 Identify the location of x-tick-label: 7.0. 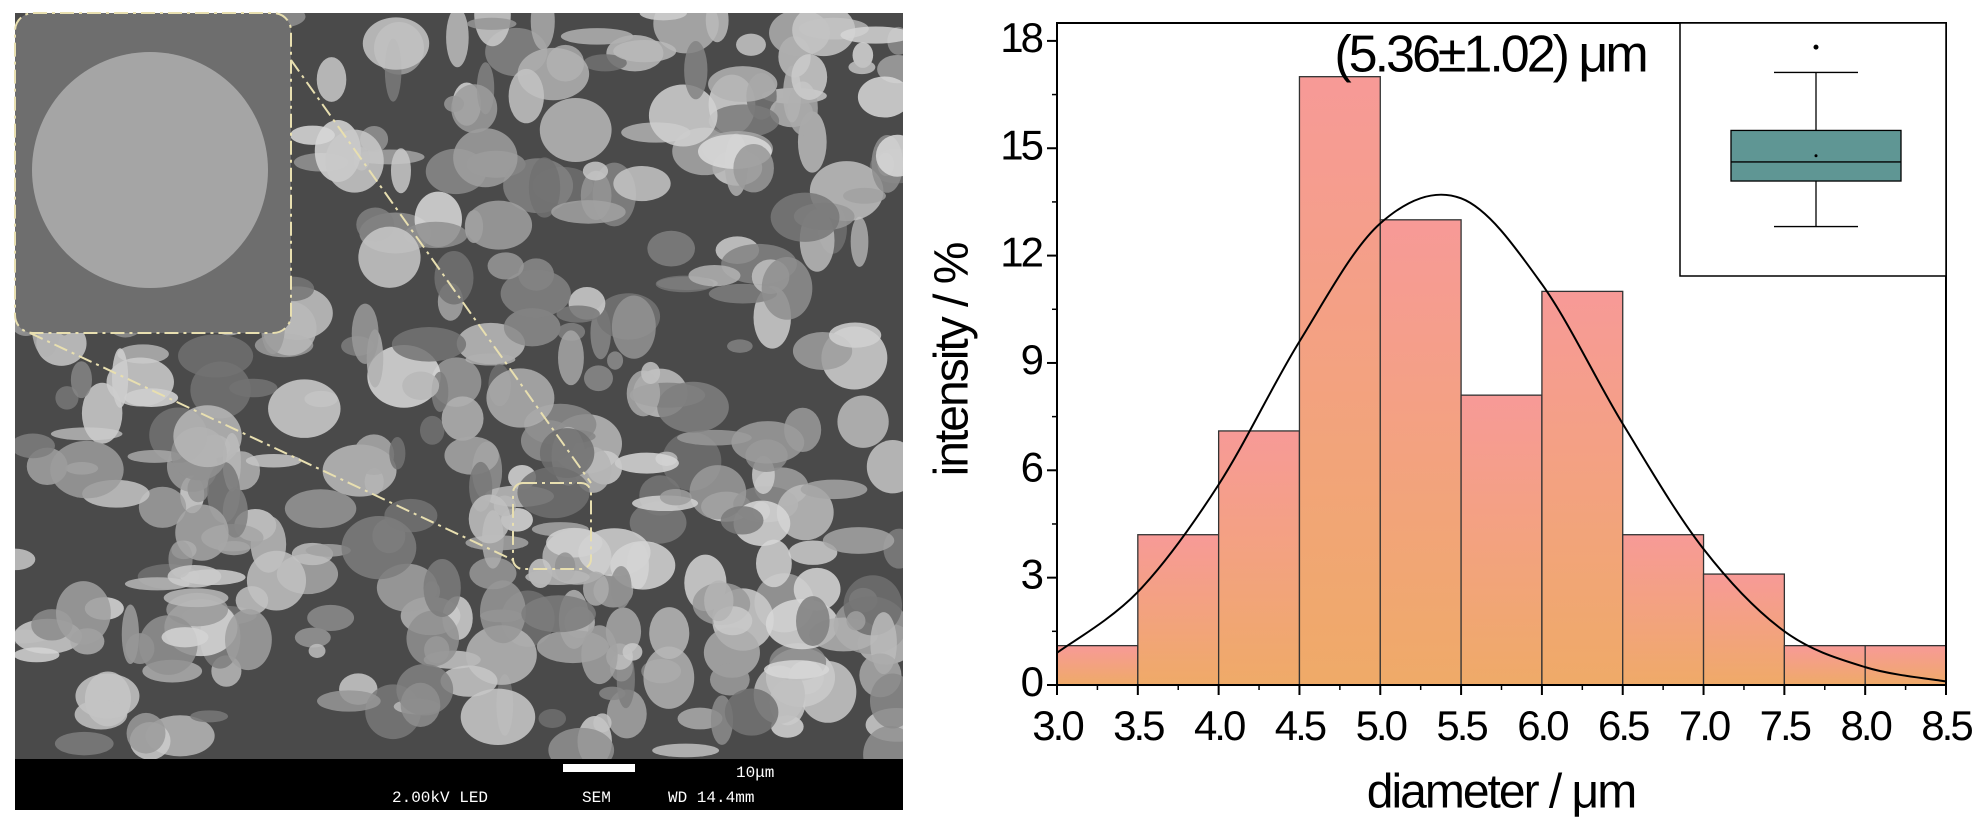
(1704, 725).